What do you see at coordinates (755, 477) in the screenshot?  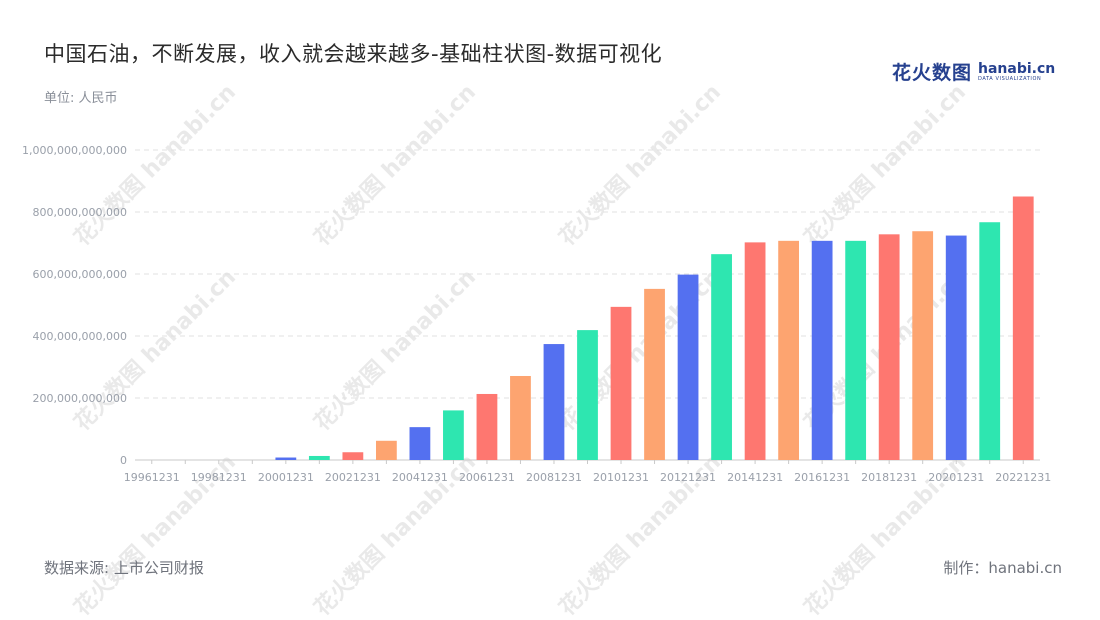 I see `x-tick-label: 20141231` at bounding box center [755, 477].